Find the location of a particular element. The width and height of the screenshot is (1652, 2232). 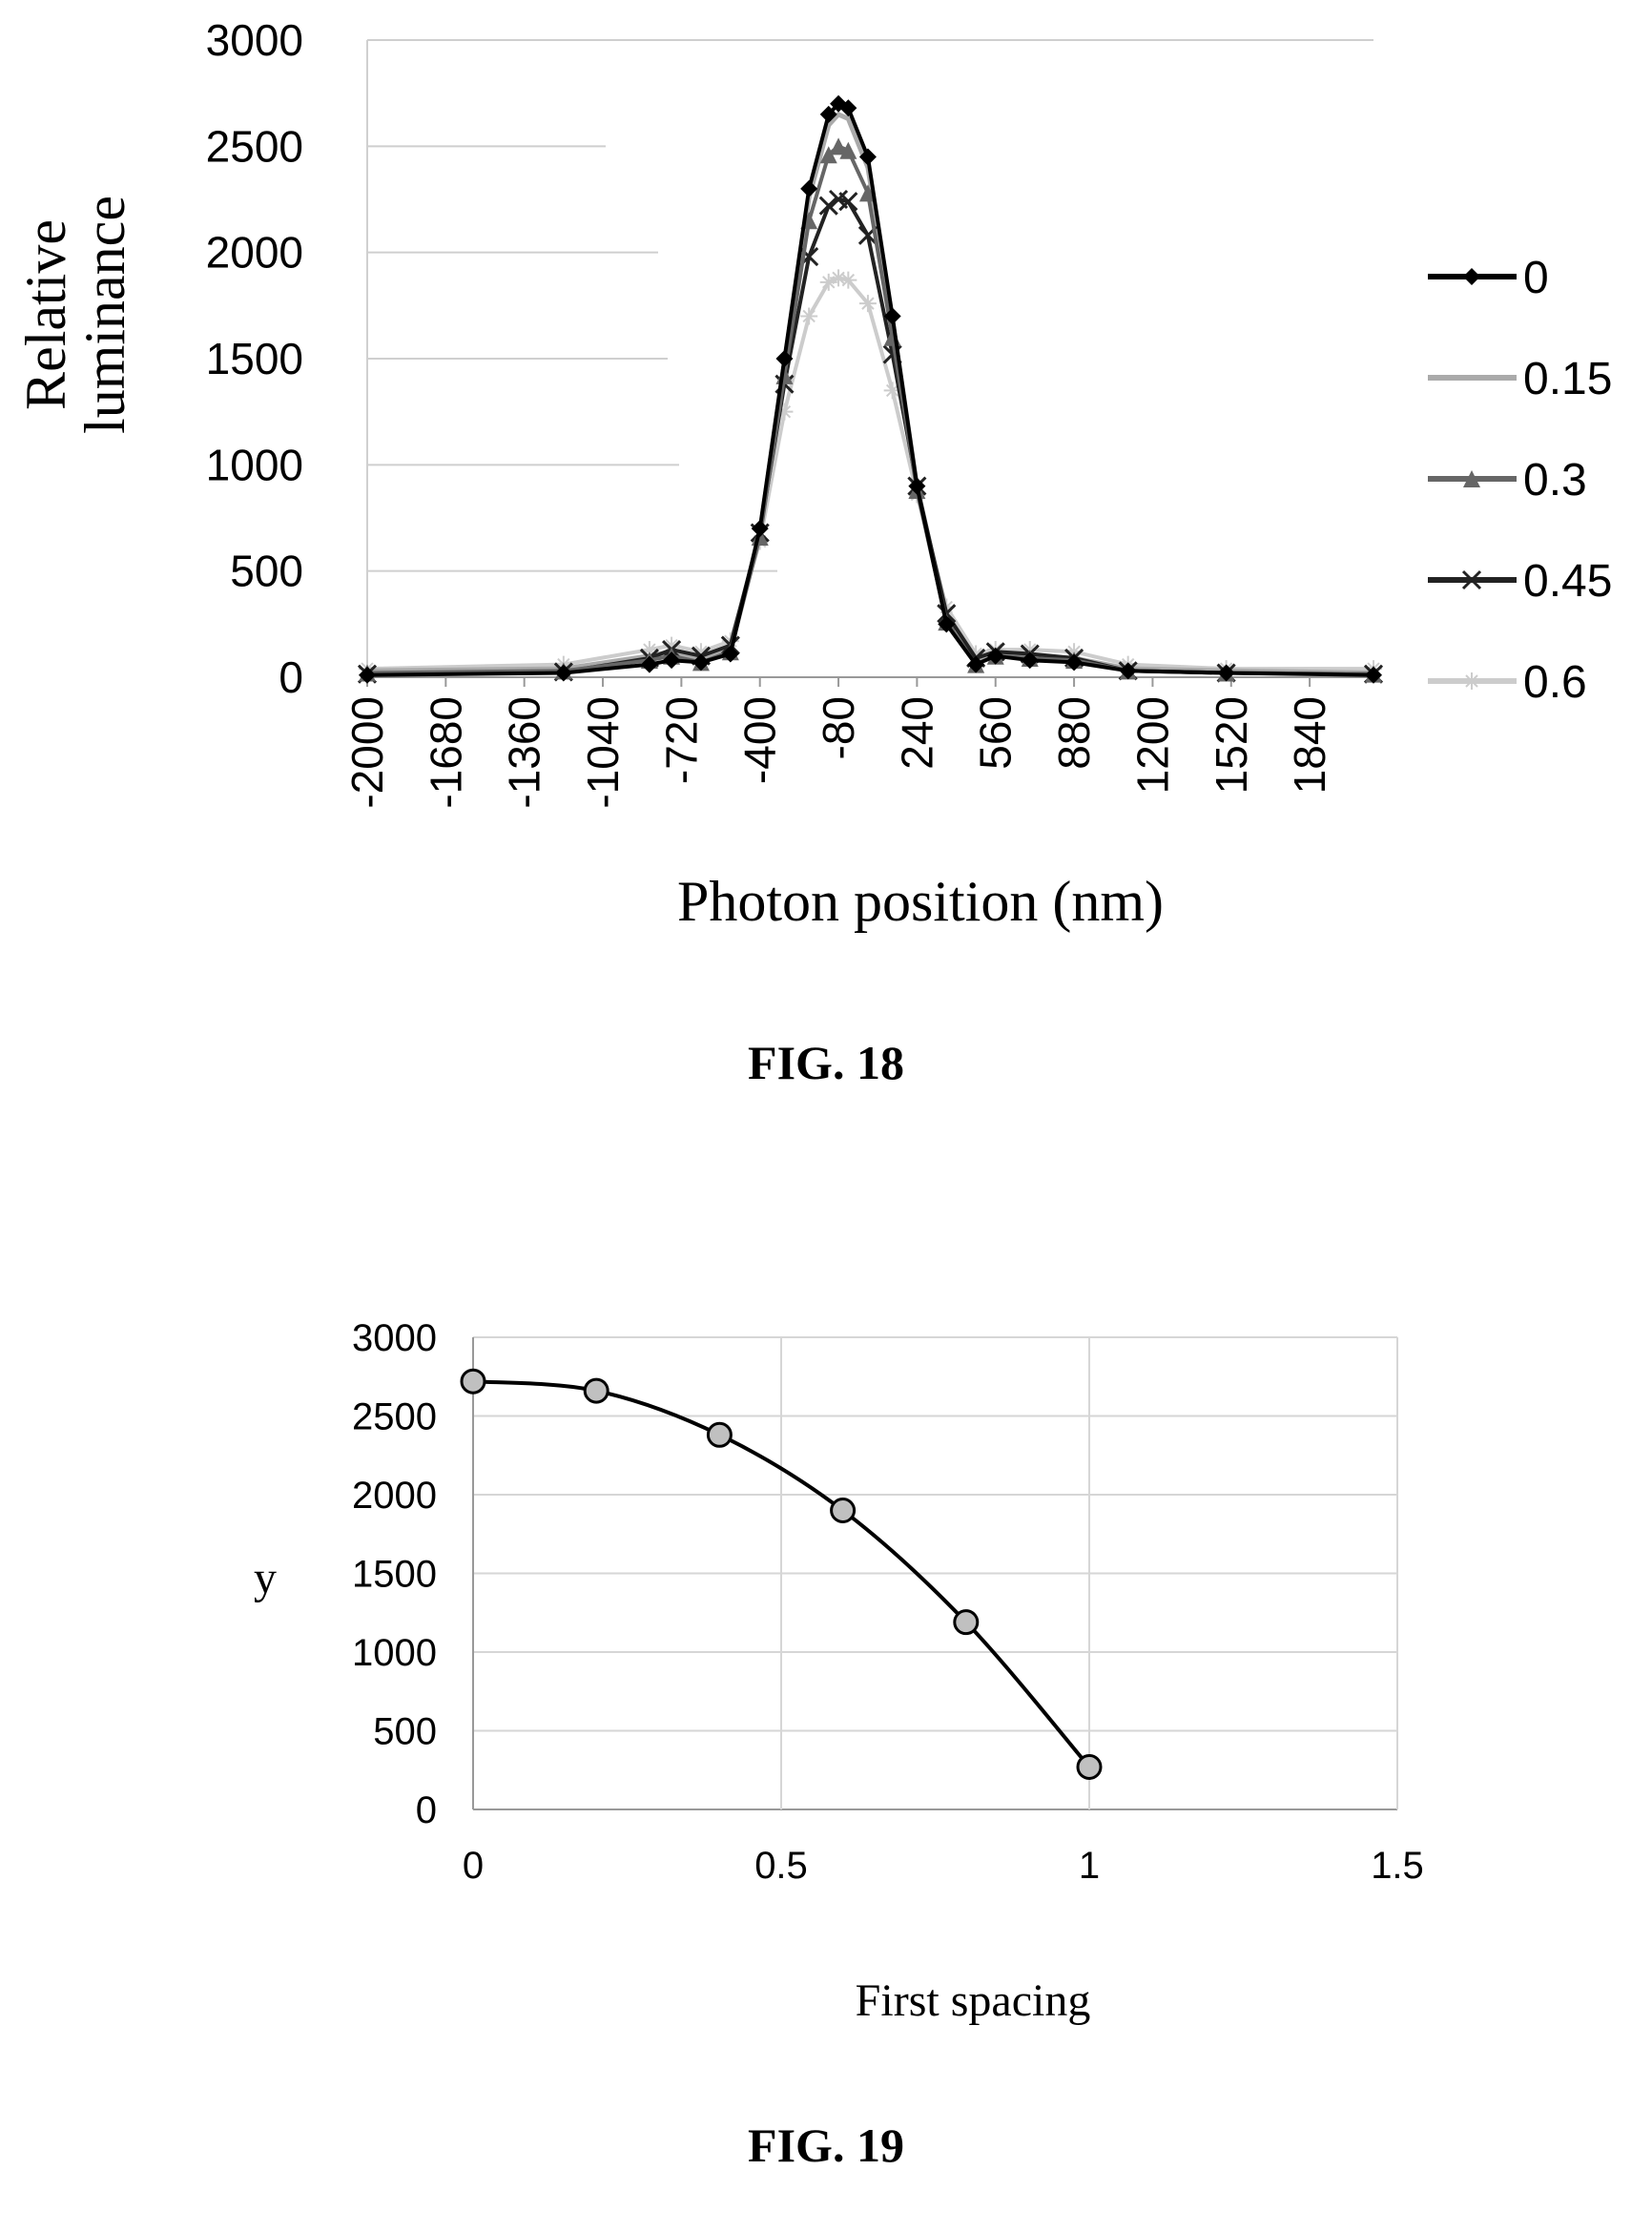

fig18-y-tick-label: 2000 is located at coordinates (254, 253).